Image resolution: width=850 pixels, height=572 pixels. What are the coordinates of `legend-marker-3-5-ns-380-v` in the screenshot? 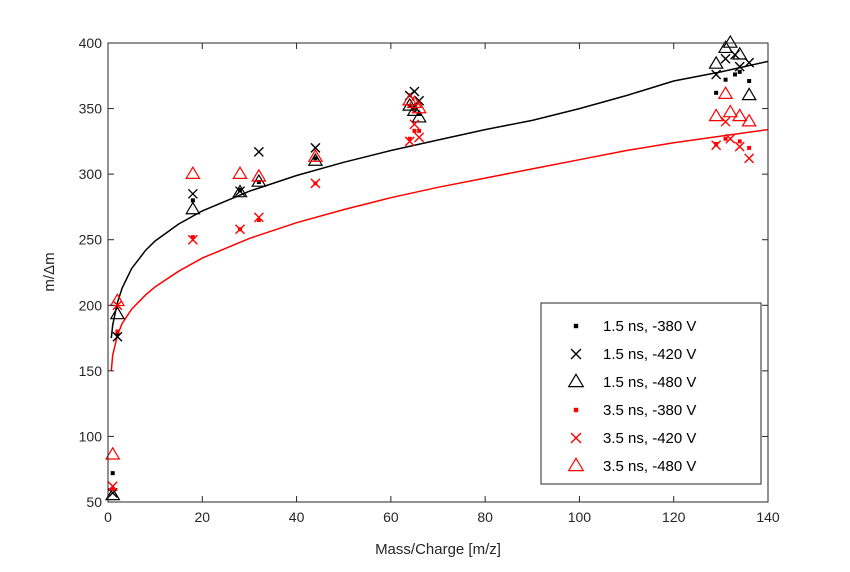 It's located at (576, 410).